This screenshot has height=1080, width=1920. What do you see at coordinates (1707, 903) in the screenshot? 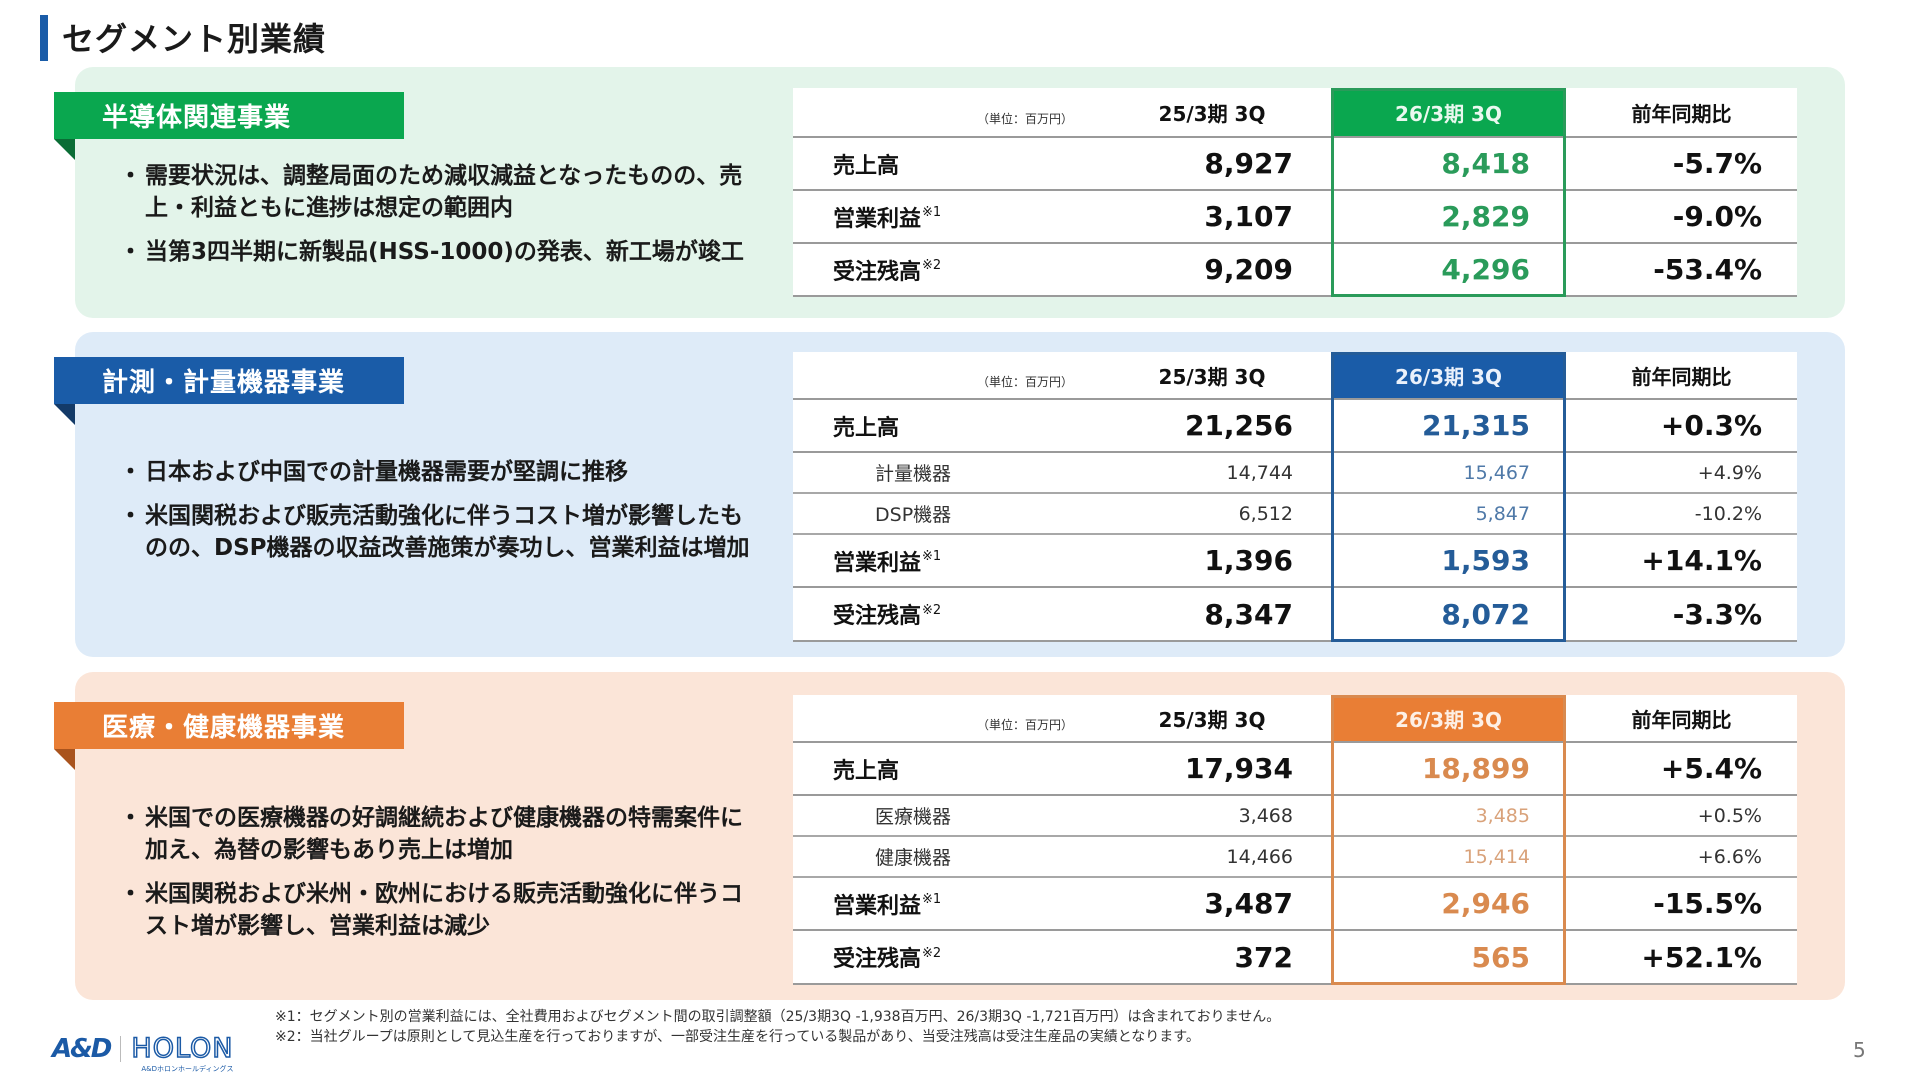
I see `yoy-value: -15.5%` at bounding box center [1707, 903].